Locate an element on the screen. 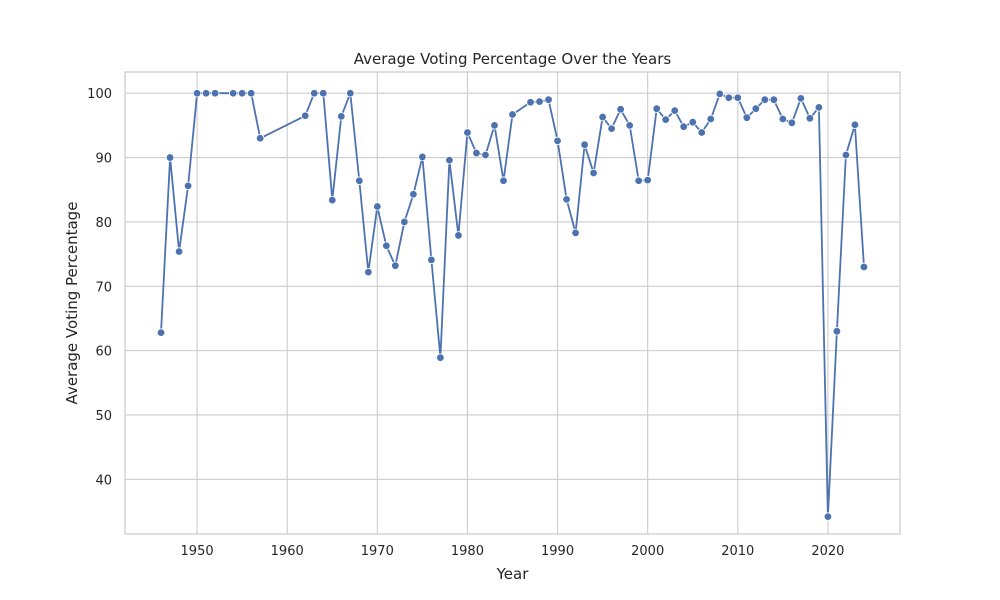 This screenshot has height=600, width=1000. y-tick-label: 90 is located at coordinates (103, 159).